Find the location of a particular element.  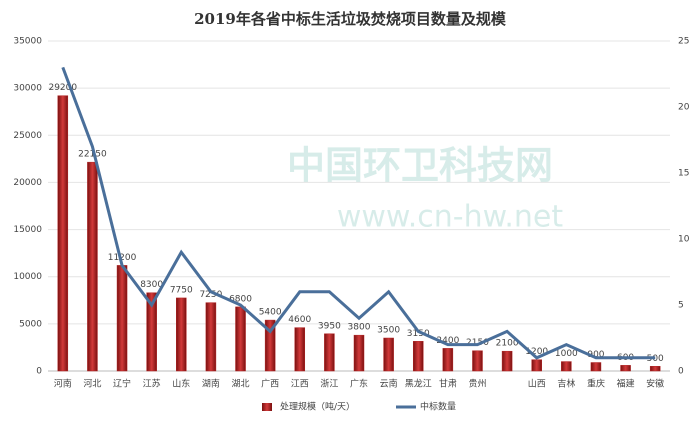

y-tick-label: 20000 is located at coordinates (27, 183).